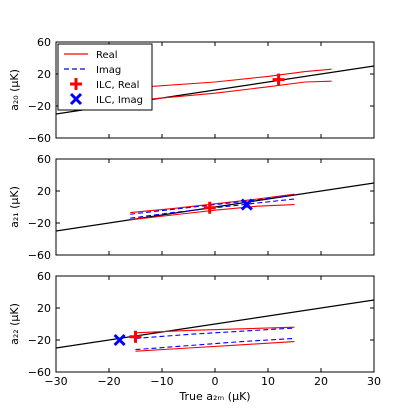 This screenshot has width=415, height=415. I want to click on y-axis-label-1: a₂₀ (μK), so click(14, 90).